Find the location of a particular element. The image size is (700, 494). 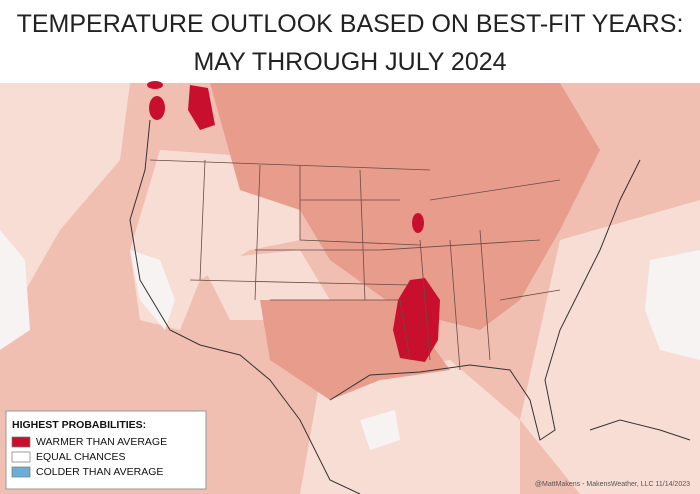

title-line: MAY THROUGH JULY 2024 is located at coordinates (349, 62).